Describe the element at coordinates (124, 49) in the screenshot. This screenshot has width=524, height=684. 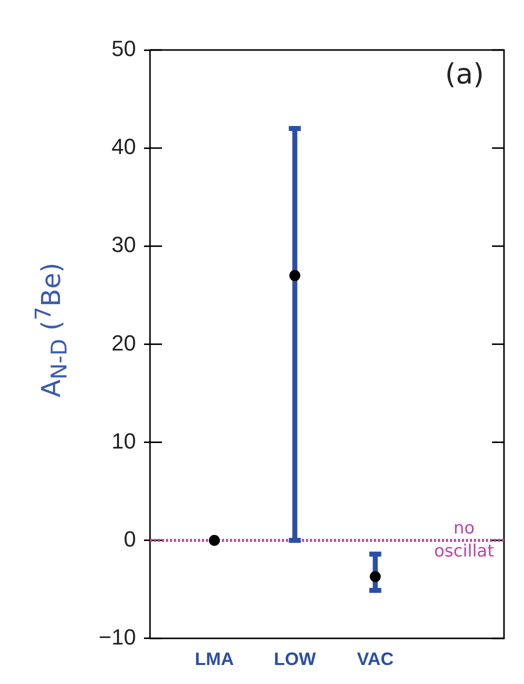
I see `y-tick-label: 50` at that location.